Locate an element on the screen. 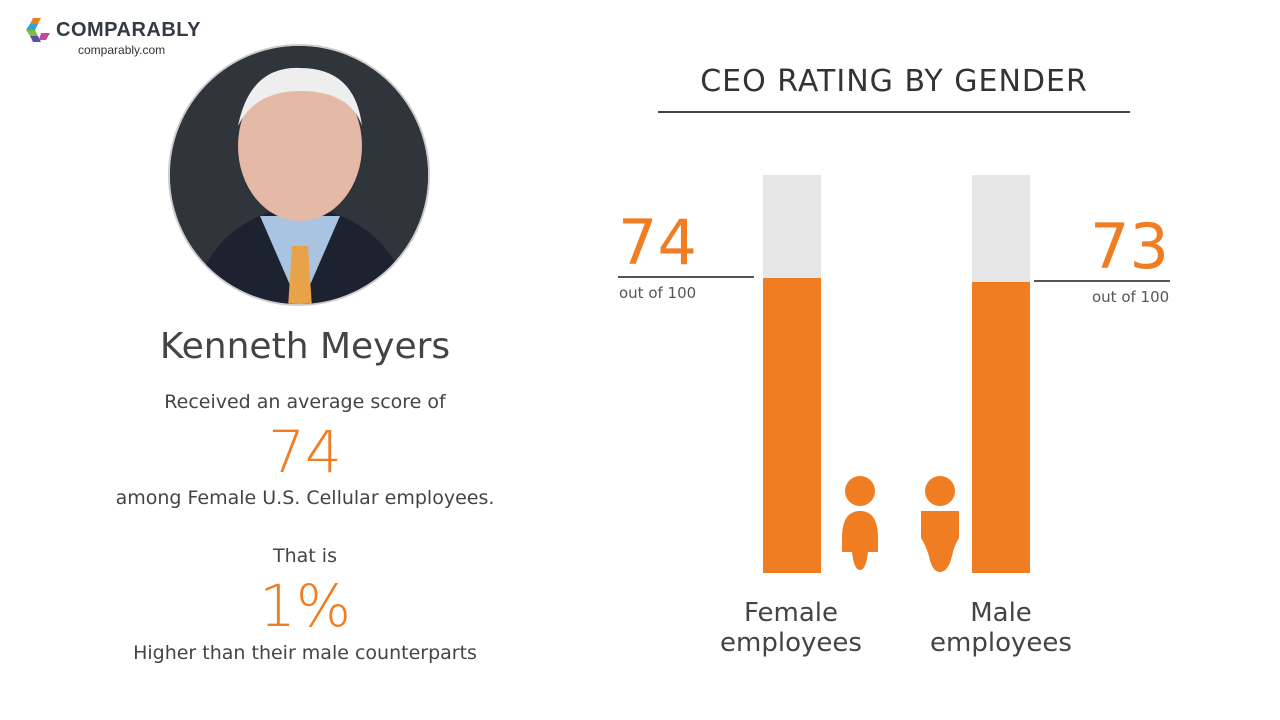 The height and width of the screenshot is (720, 1280). bar-male is located at coordinates (1001, 427).